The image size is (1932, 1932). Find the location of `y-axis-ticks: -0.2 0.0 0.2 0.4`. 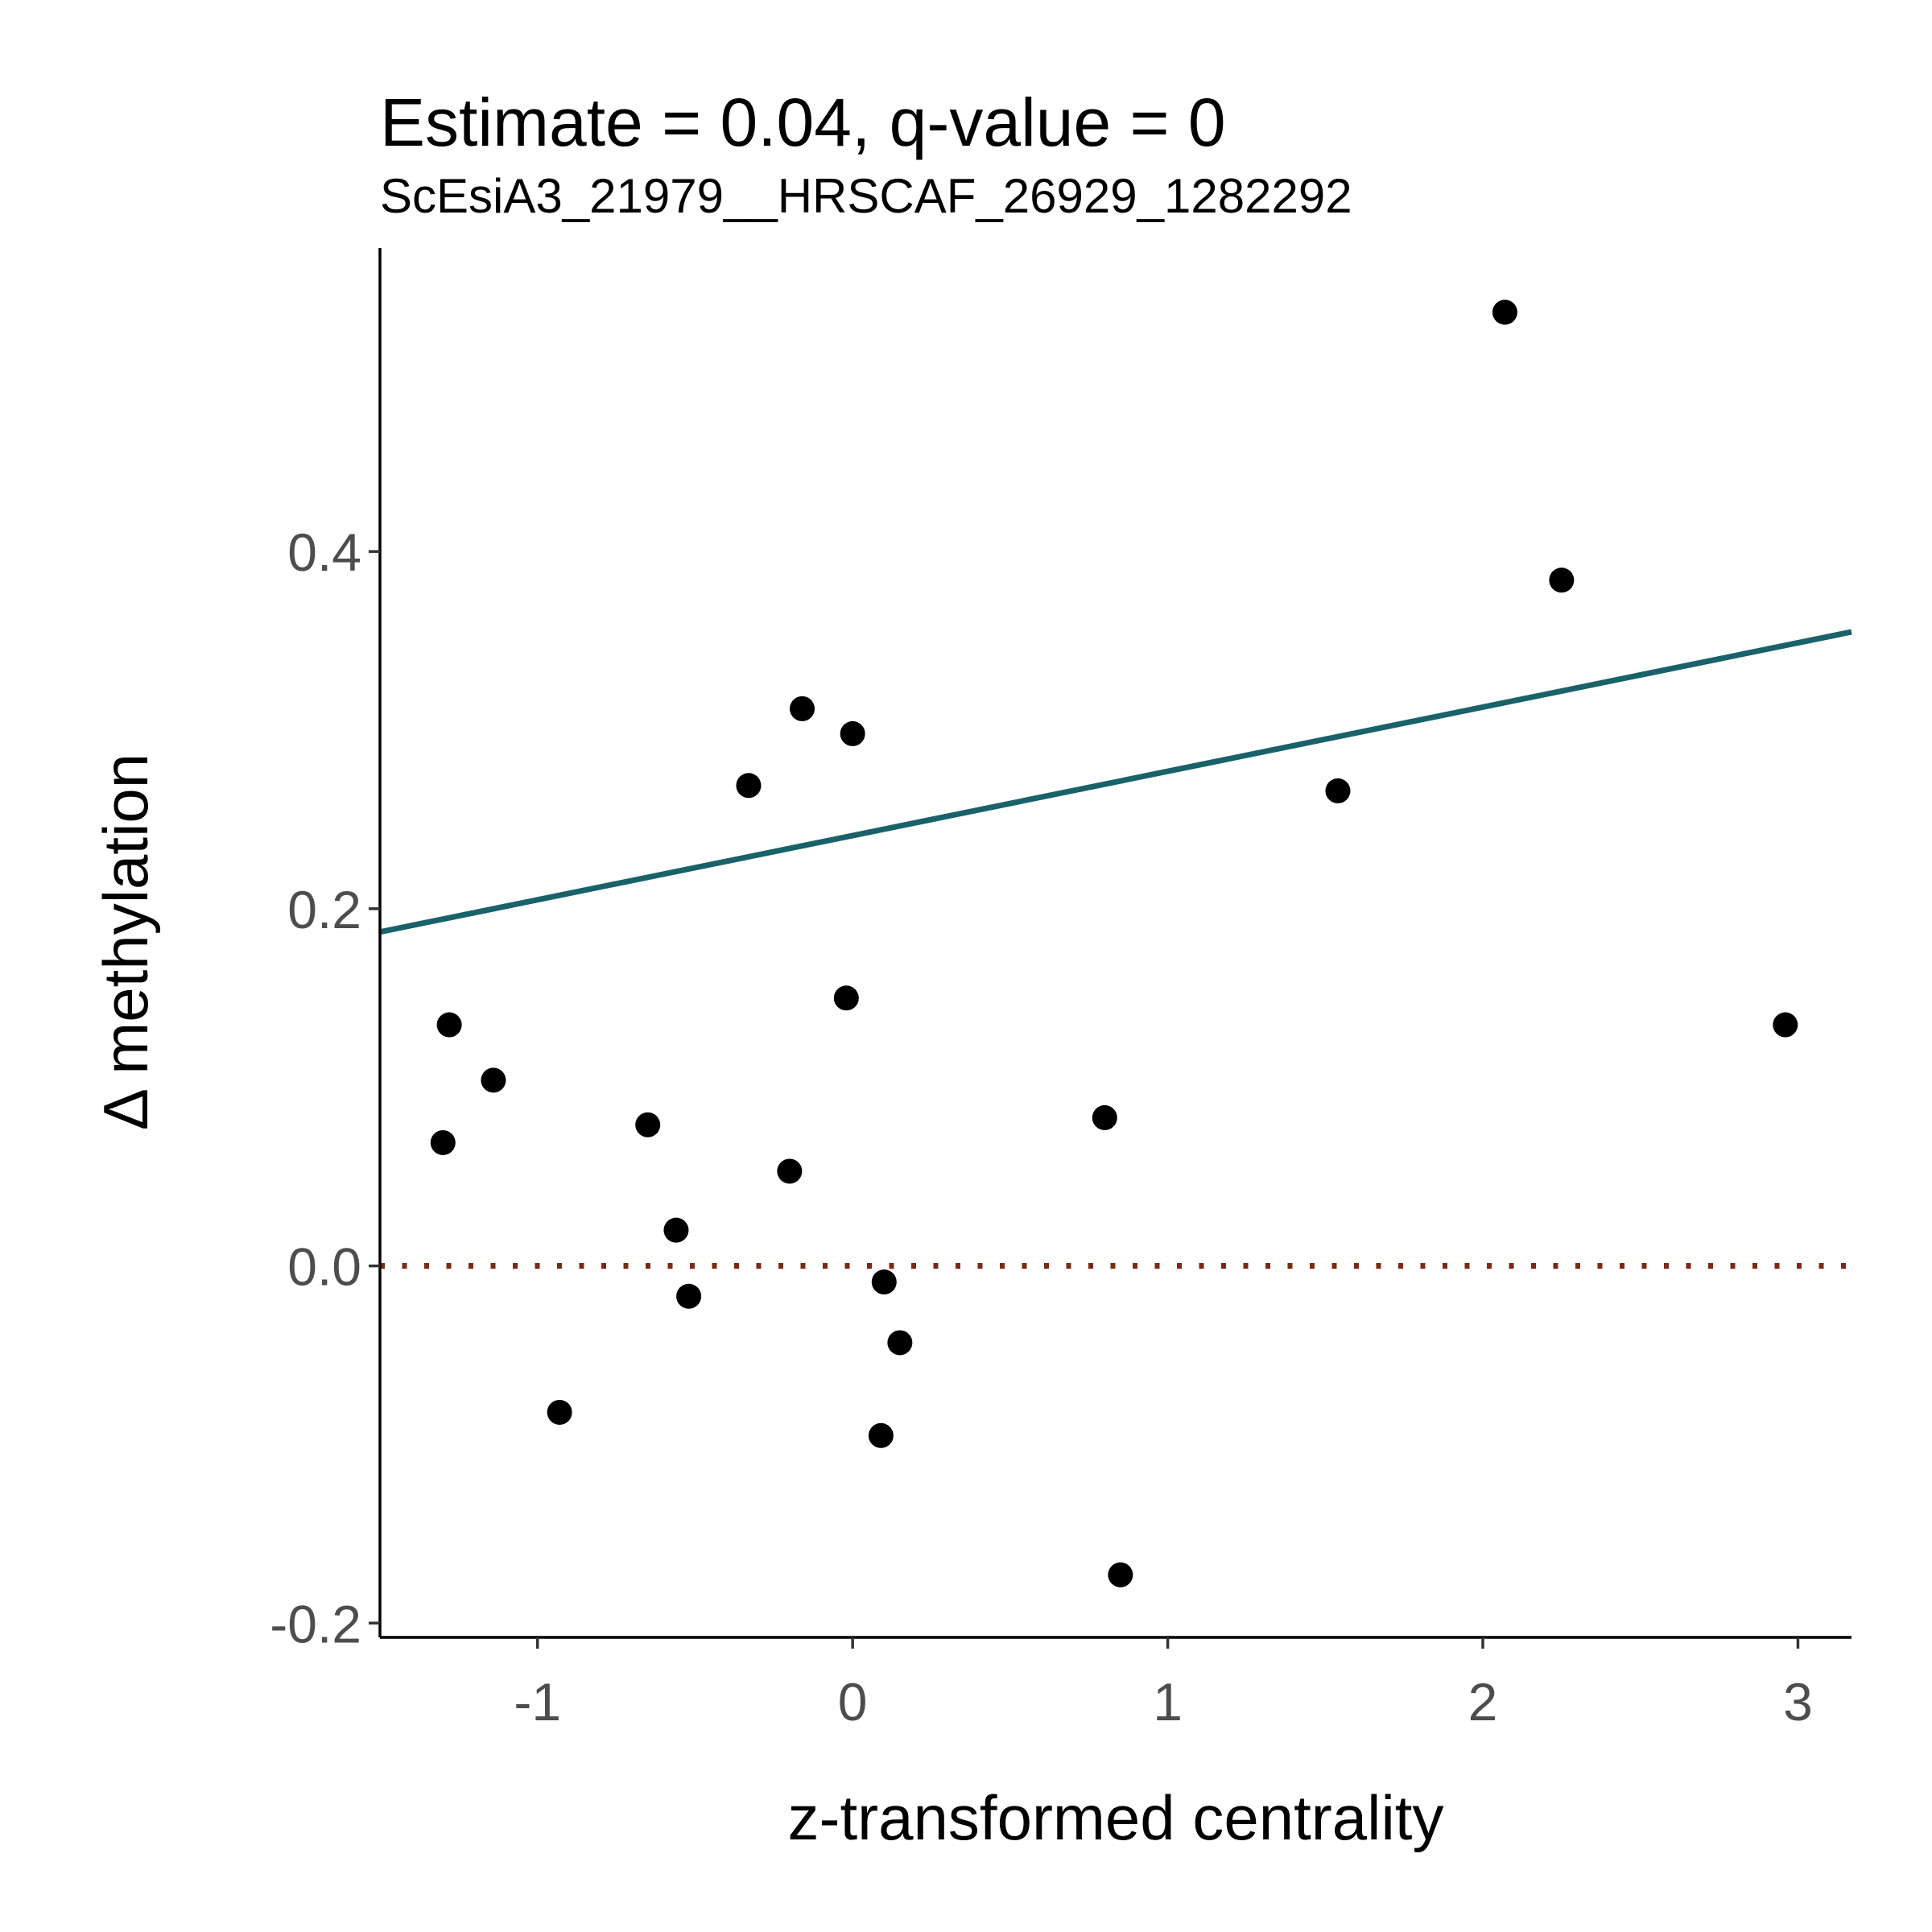

y-axis-ticks: -0.2 0.0 0.2 0.4 is located at coordinates (325, 1087).